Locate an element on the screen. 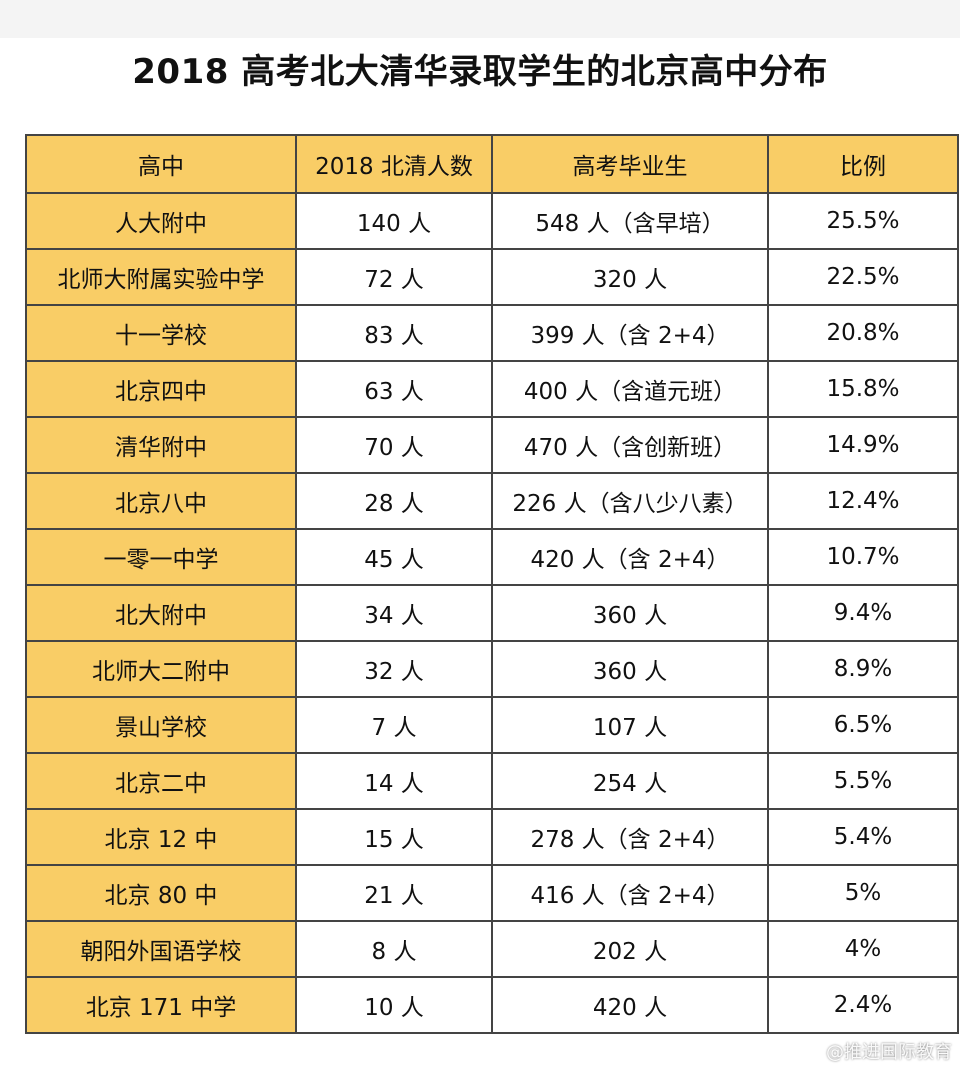  table-row: 北京 80 中 21 人 416 人（含 2+4） 5% is located at coordinates (492, 893).